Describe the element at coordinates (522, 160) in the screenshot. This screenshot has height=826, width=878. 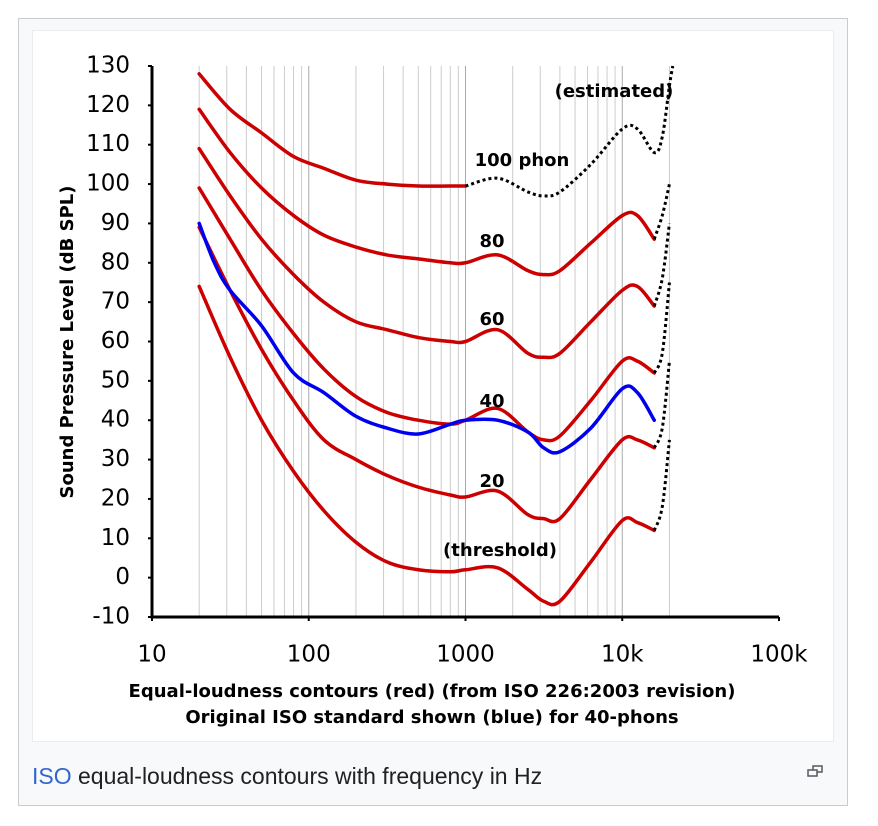
I see `annotation: 100 phon` at that location.